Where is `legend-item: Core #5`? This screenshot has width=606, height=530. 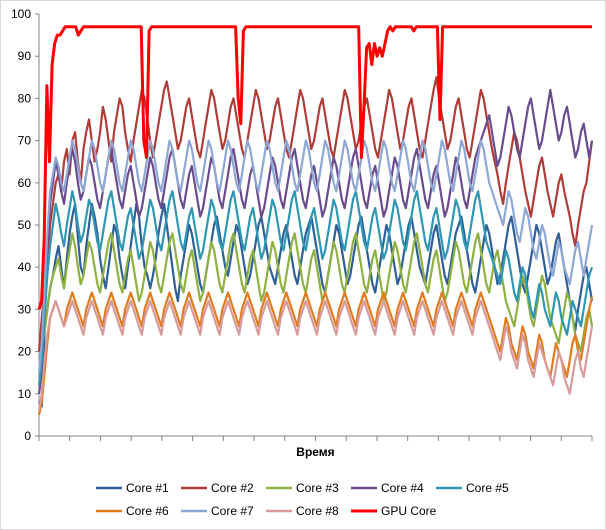 legend-item: Core #5 is located at coordinates (472, 488).